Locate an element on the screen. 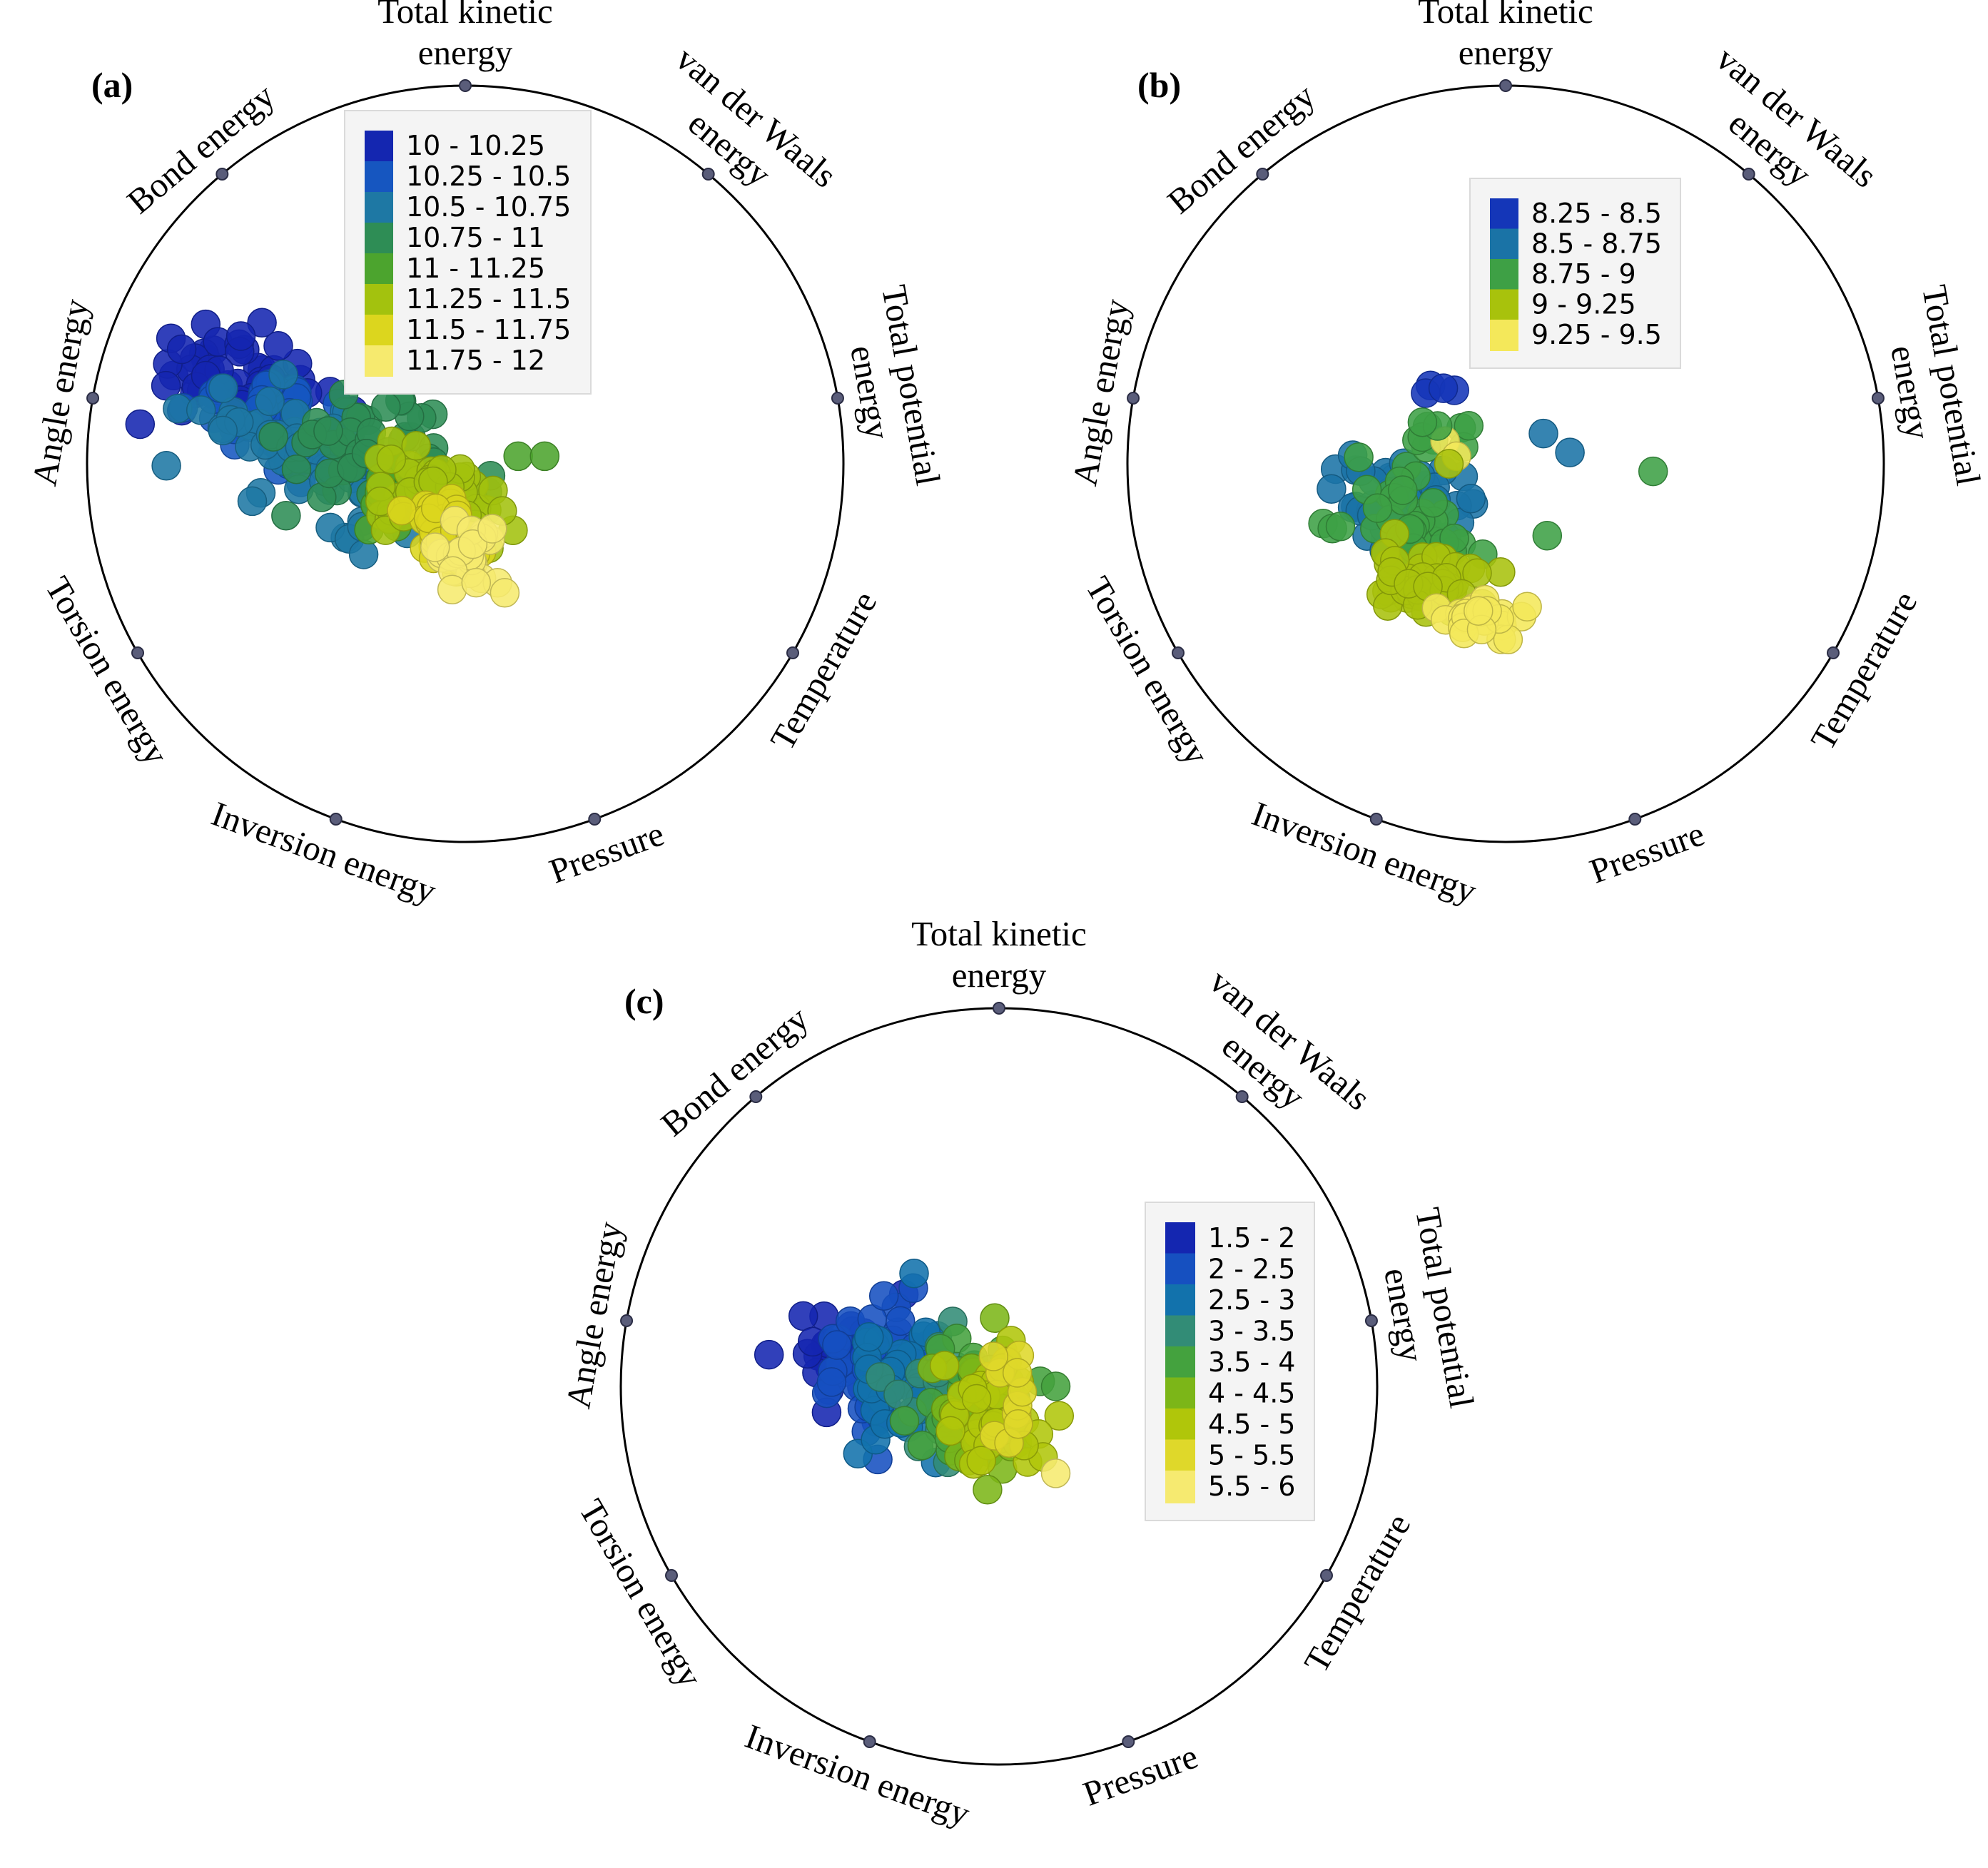 Image resolution: width=1988 pixels, height=1868 pixels. panel-a-anchor-dot-van-der-waals-energy is located at coordinates (708, 174).